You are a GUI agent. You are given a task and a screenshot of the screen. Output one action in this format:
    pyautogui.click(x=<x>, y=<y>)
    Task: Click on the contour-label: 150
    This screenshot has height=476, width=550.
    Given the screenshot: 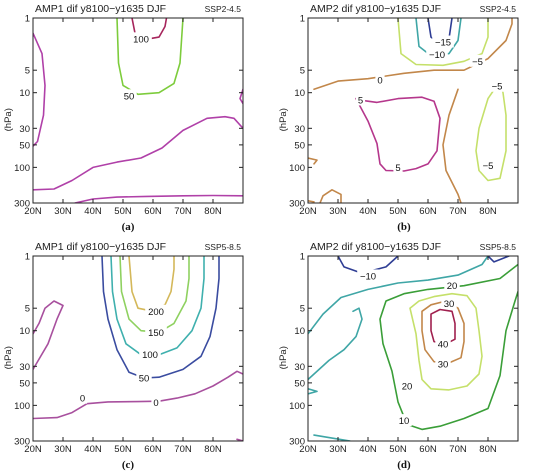 What is the action you would take?
    pyautogui.click(x=156, y=333)
    